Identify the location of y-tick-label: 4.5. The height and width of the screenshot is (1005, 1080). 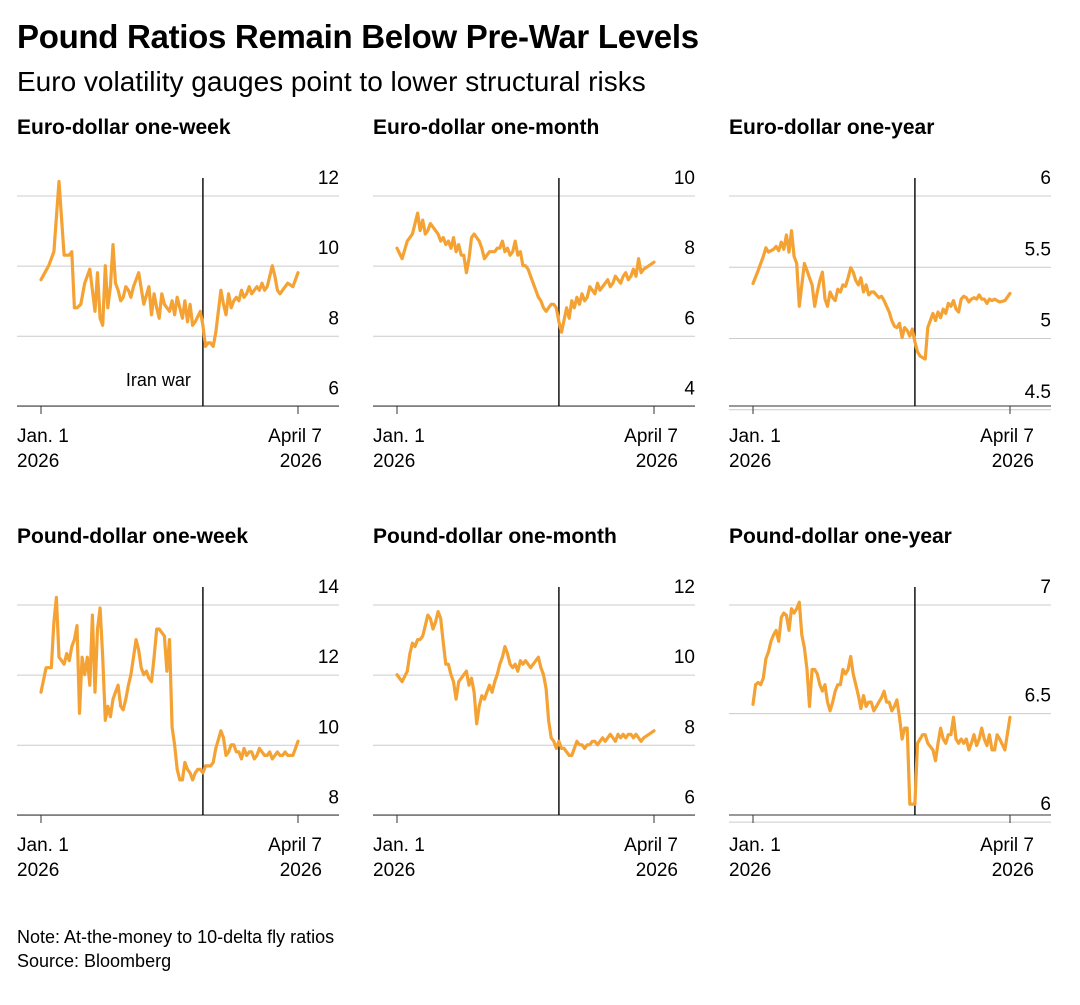
(1038, 392).